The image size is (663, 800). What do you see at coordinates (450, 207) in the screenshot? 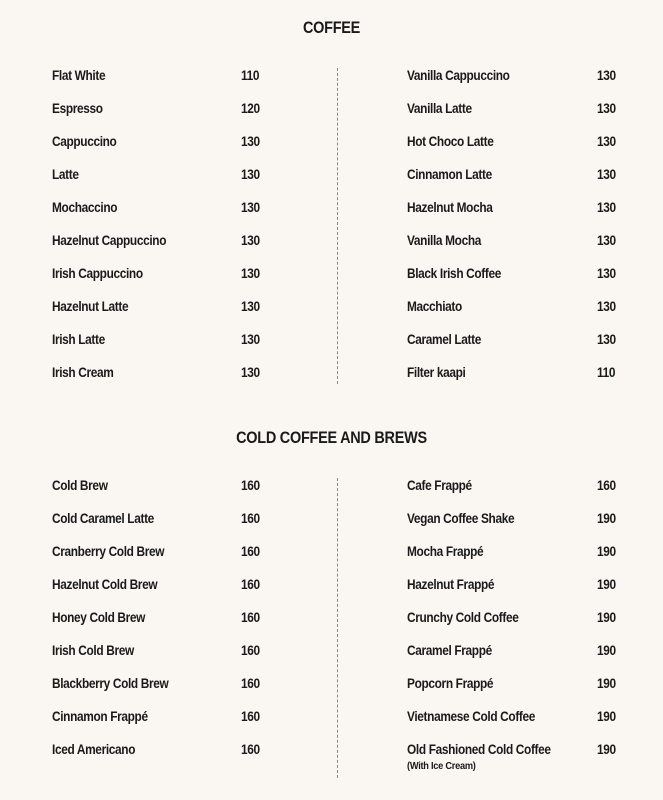
I see `menu-item-name: Hazelnut Mocha` at bounding box center [450, 207].